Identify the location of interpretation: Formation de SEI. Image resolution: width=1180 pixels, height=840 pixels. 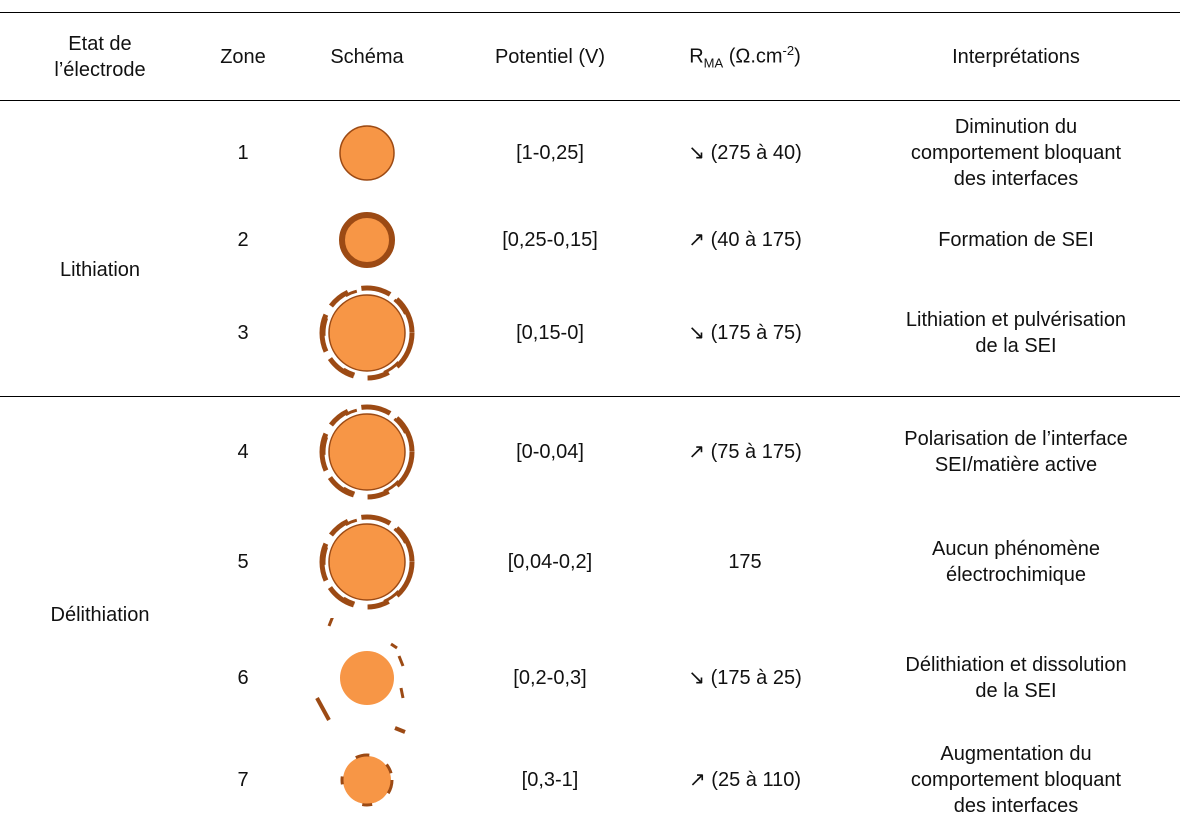
(1016, 240).